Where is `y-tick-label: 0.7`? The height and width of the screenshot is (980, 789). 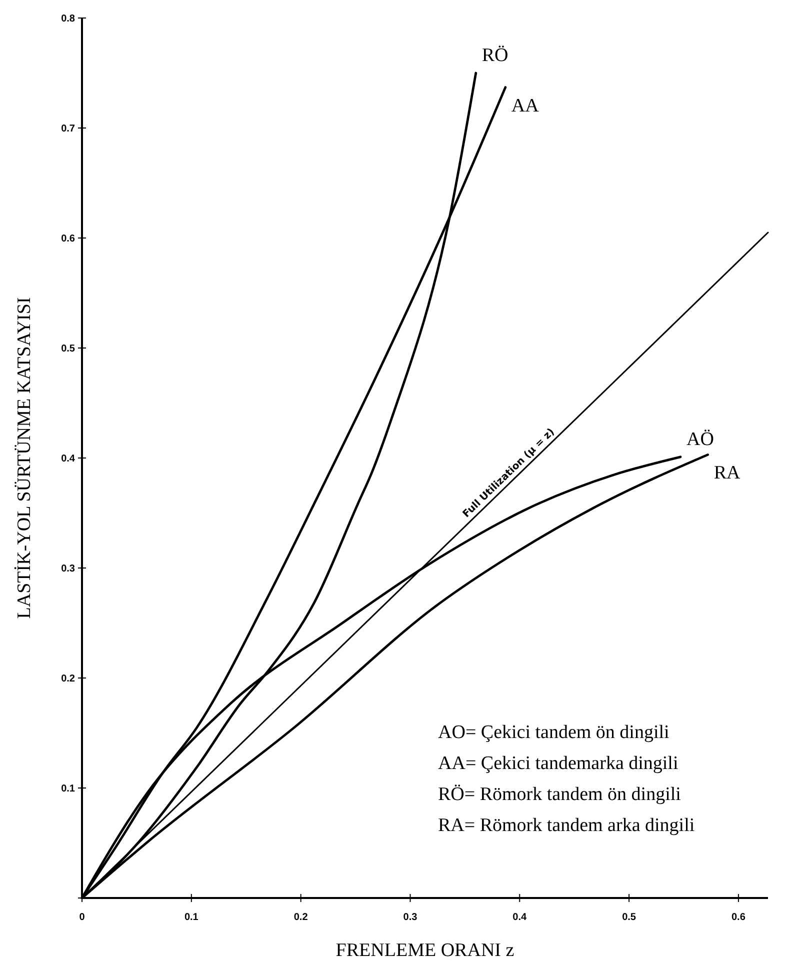 y-tick-label: 0.7 is located at coordinates (68, 129).